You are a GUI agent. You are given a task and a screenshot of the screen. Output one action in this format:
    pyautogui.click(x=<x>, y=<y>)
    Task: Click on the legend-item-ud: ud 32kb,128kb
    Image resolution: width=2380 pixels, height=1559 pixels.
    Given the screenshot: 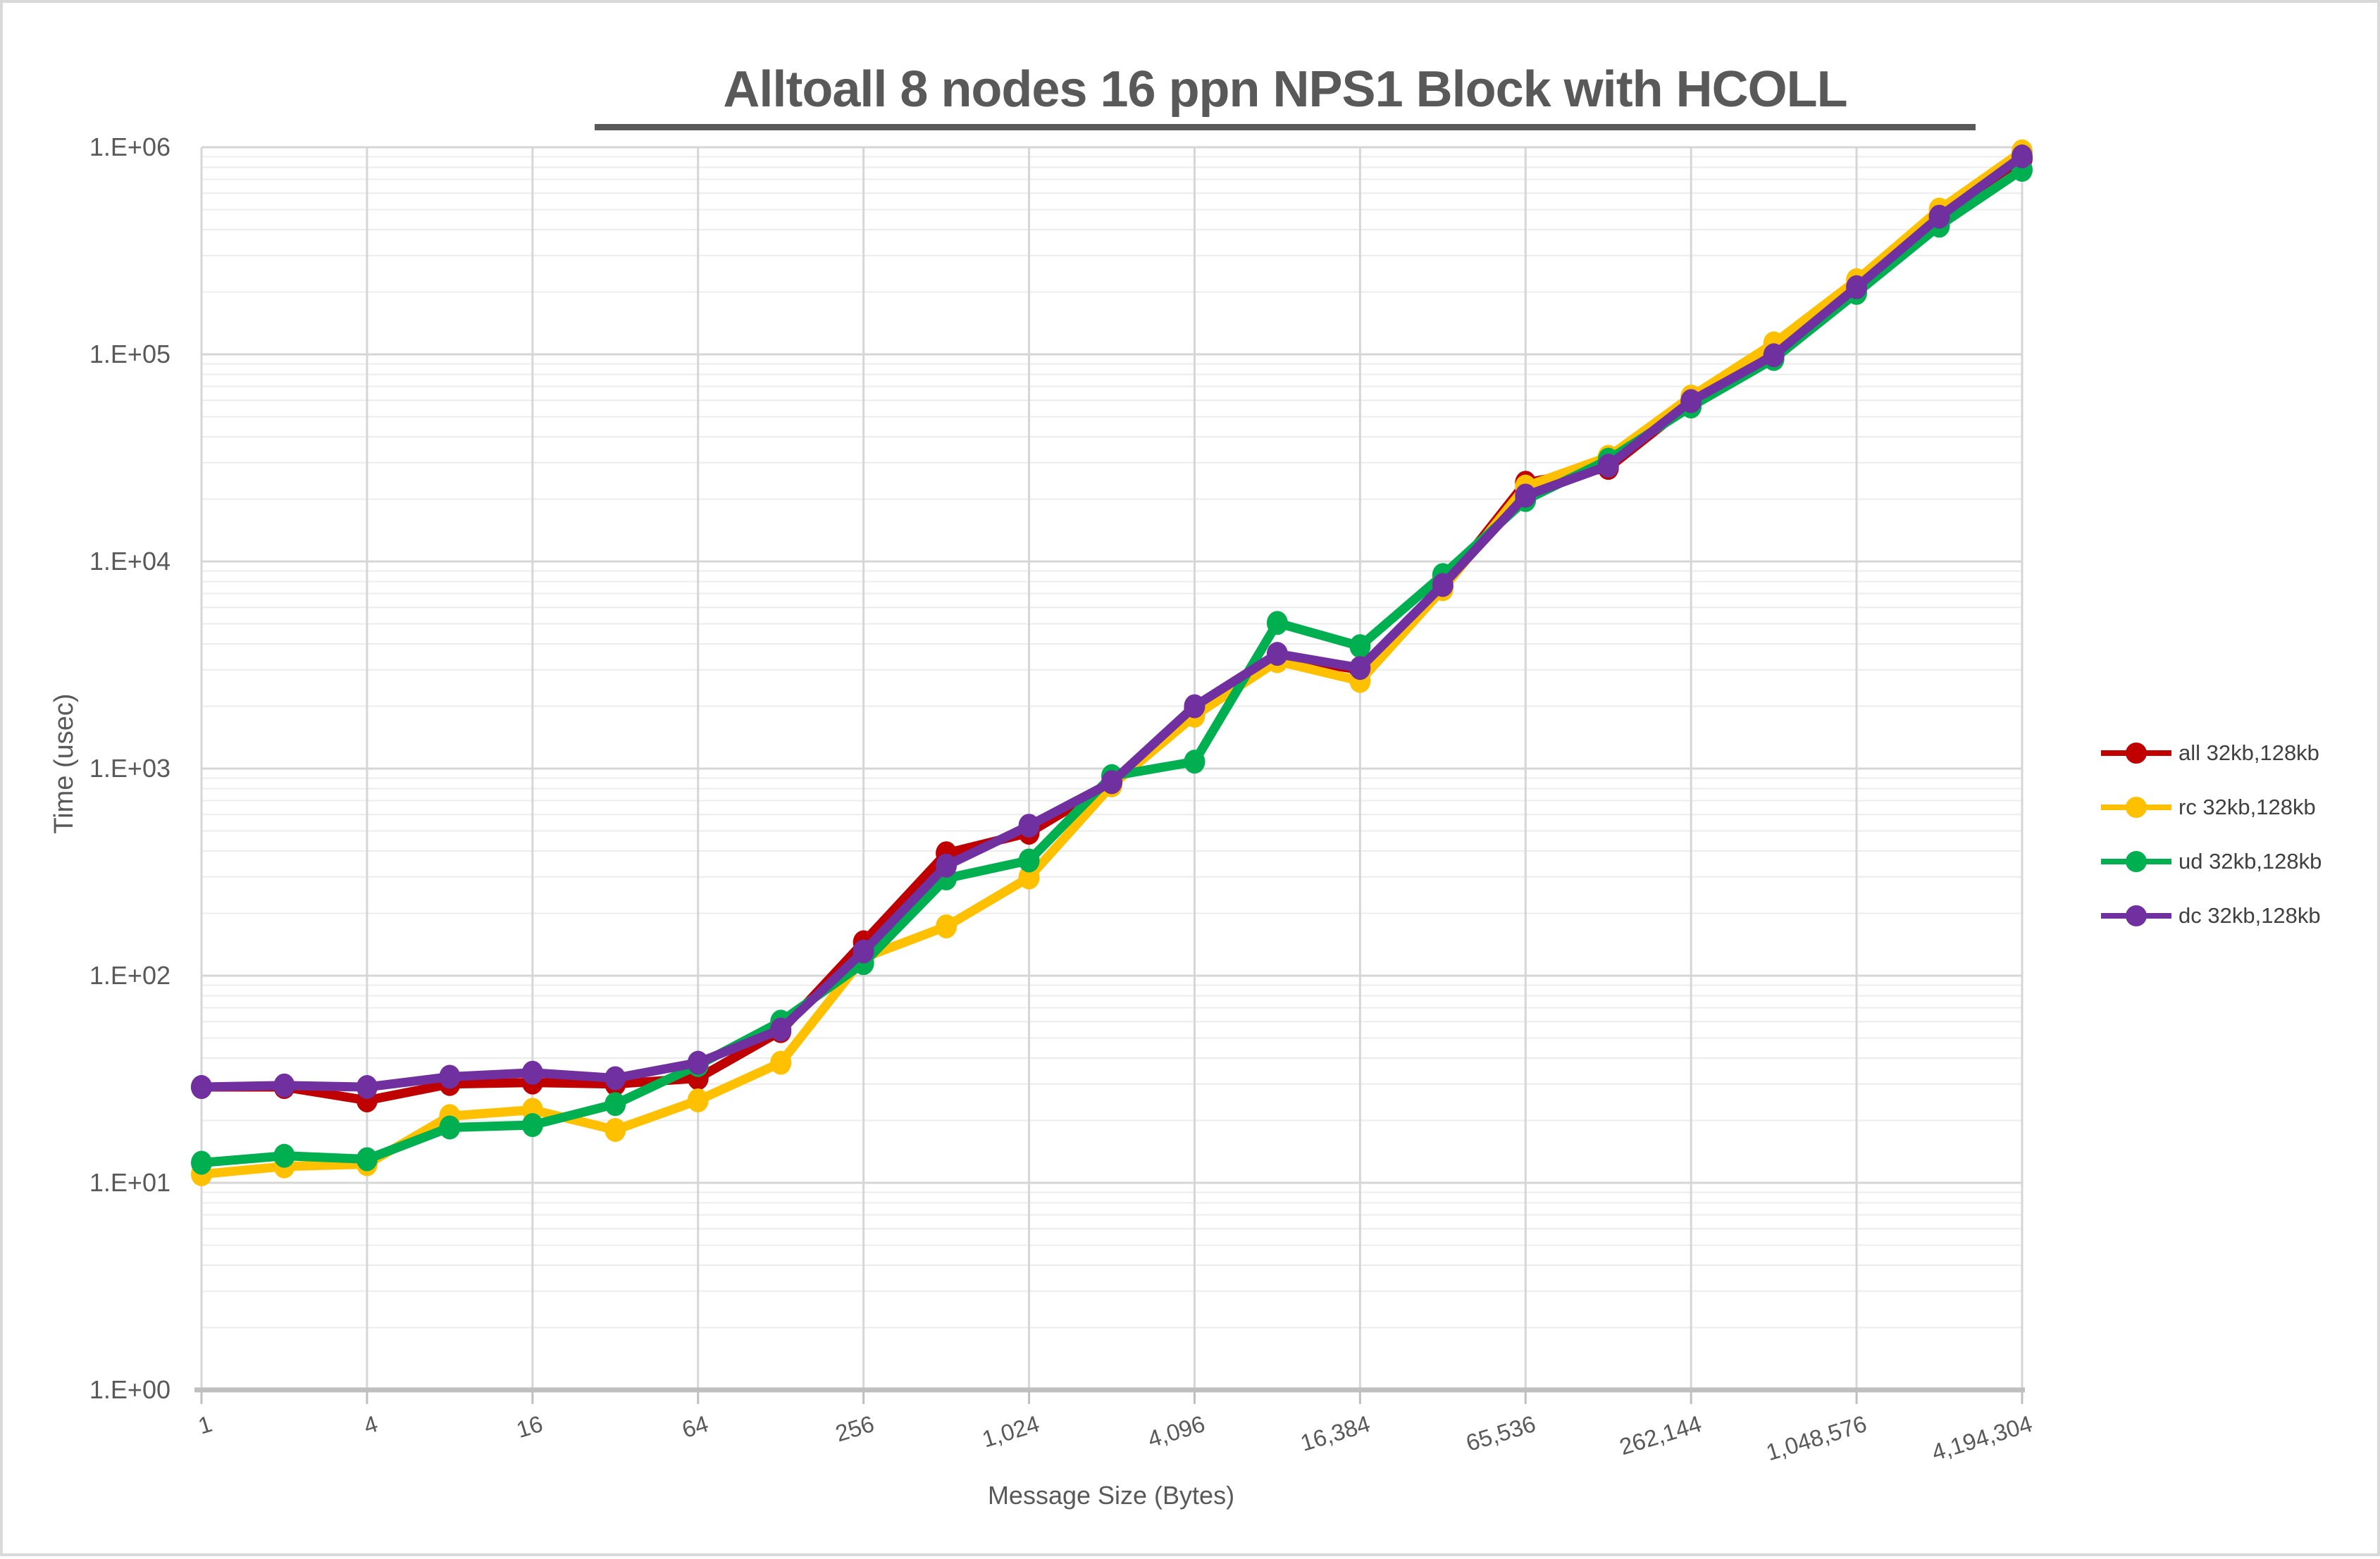 What is the action you would take?
    pyautogui.click(x=2211, y=861)
    